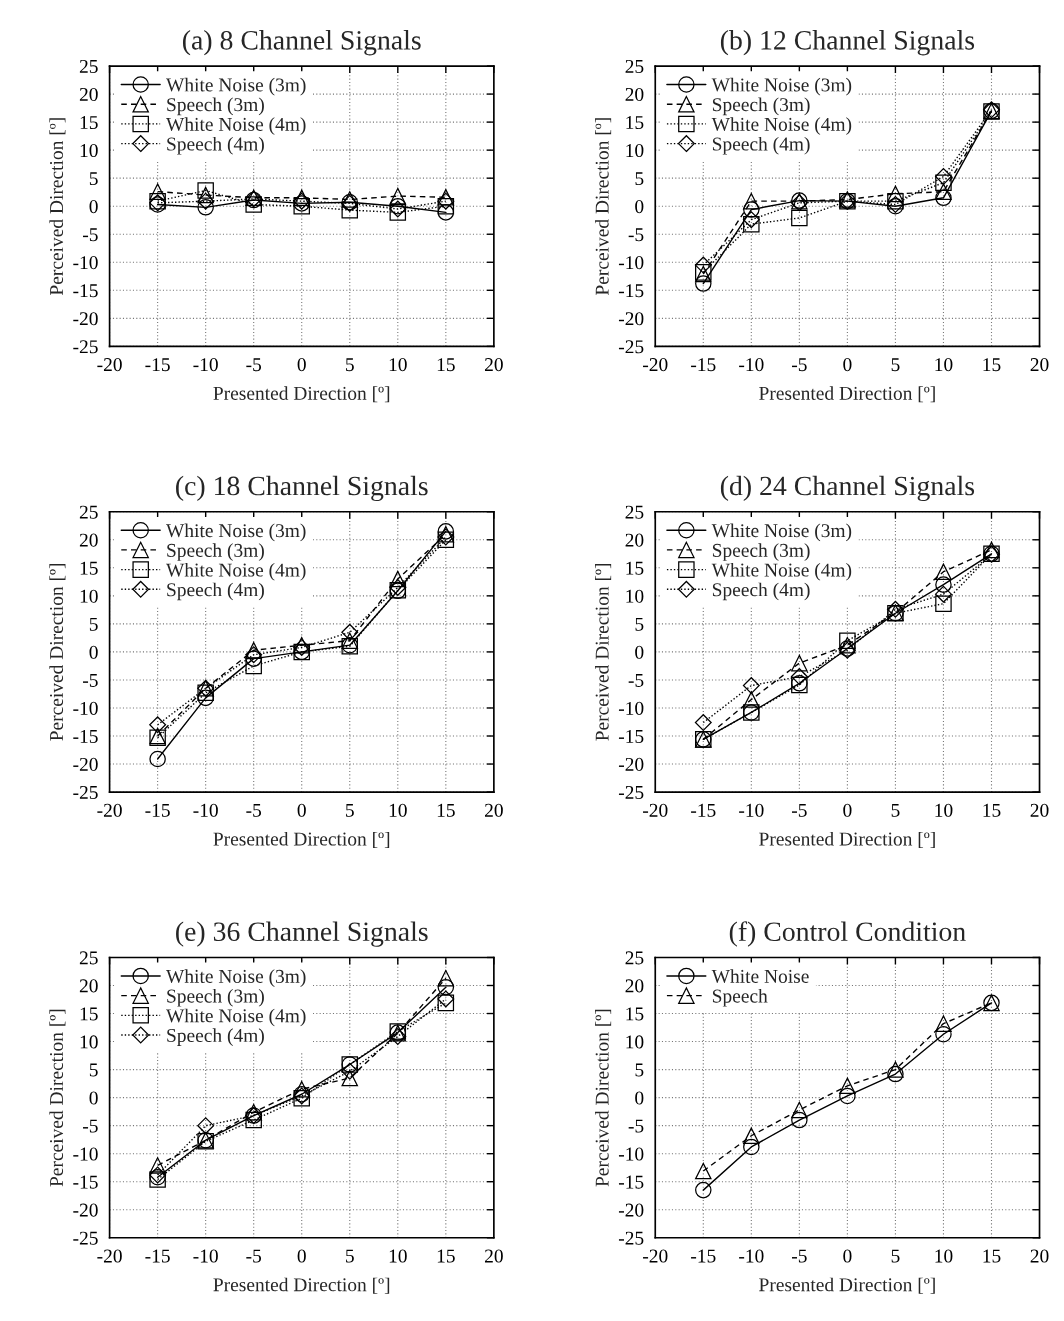 This screenshot has height=1321, width=1064. What do you see at coordinates (847, 488) in the screenshot?
I see `chart-title: (d) 24 Channel Signals` at bounding box center [847, 488].